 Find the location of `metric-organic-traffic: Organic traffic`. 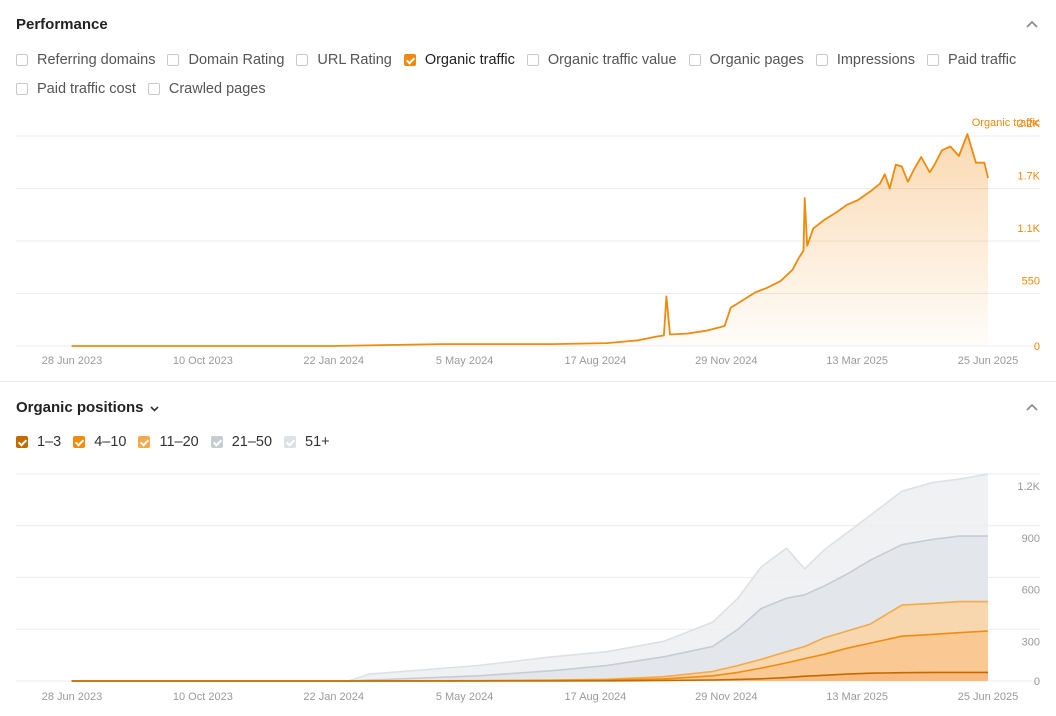

metric-organic-traffic: Organic traffic is located at coordinates (459, 60).